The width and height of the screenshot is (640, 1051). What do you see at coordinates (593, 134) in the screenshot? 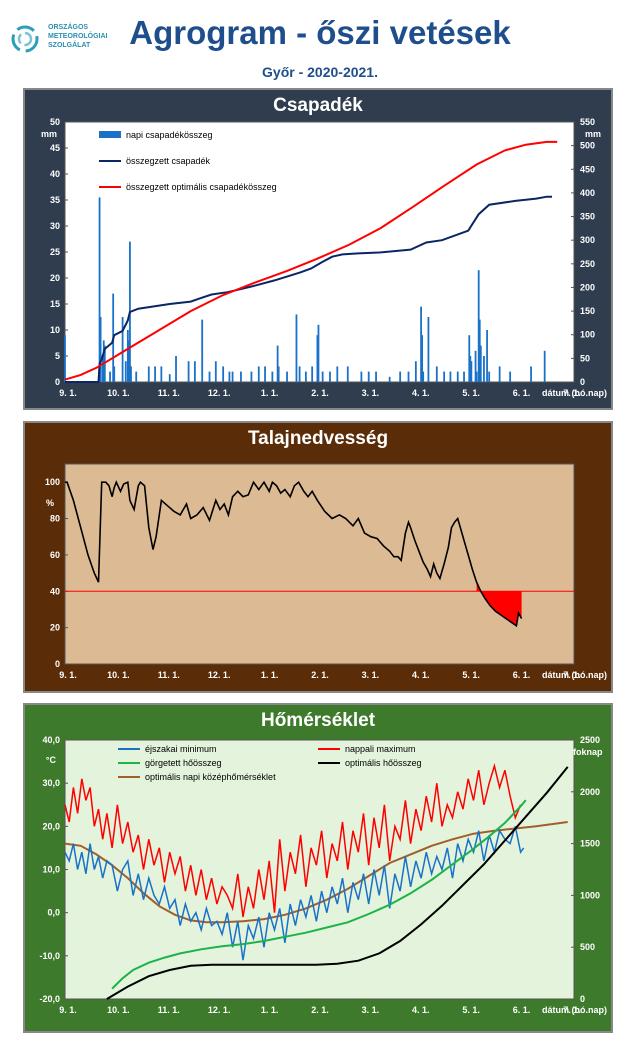
I see `precip-y-label-right: mm` at bounding box center [593, 134].